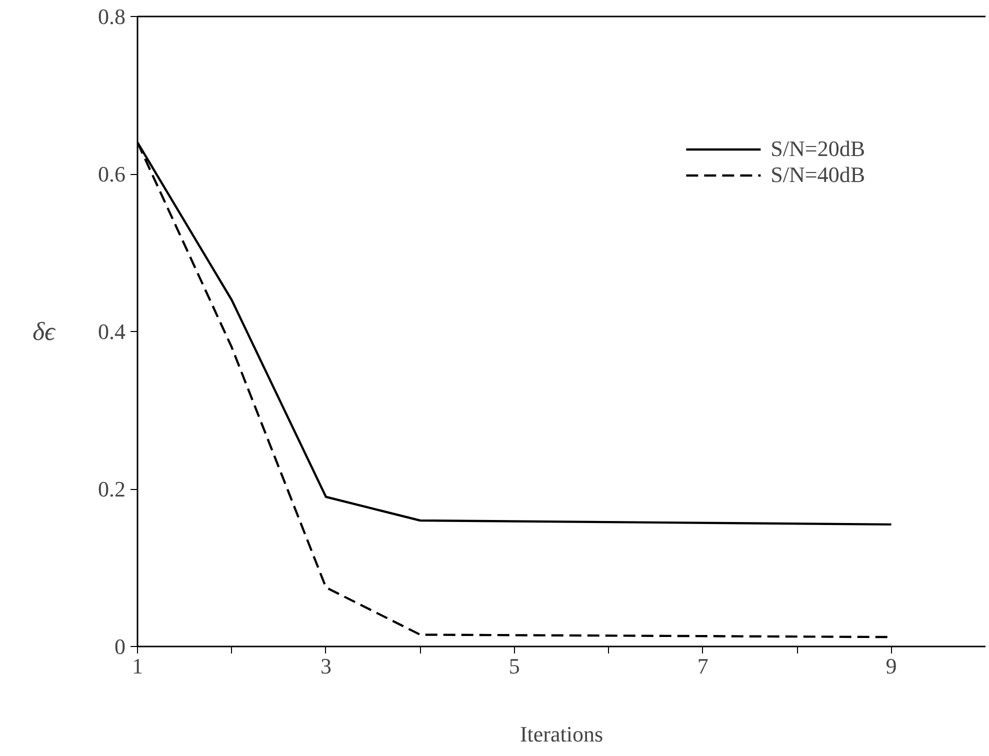 The width and height of the screenshot is (989, 756). Describe the element at coordinates (326, 666) in the screenshot. I see `x-tick-label: 3` at that location.